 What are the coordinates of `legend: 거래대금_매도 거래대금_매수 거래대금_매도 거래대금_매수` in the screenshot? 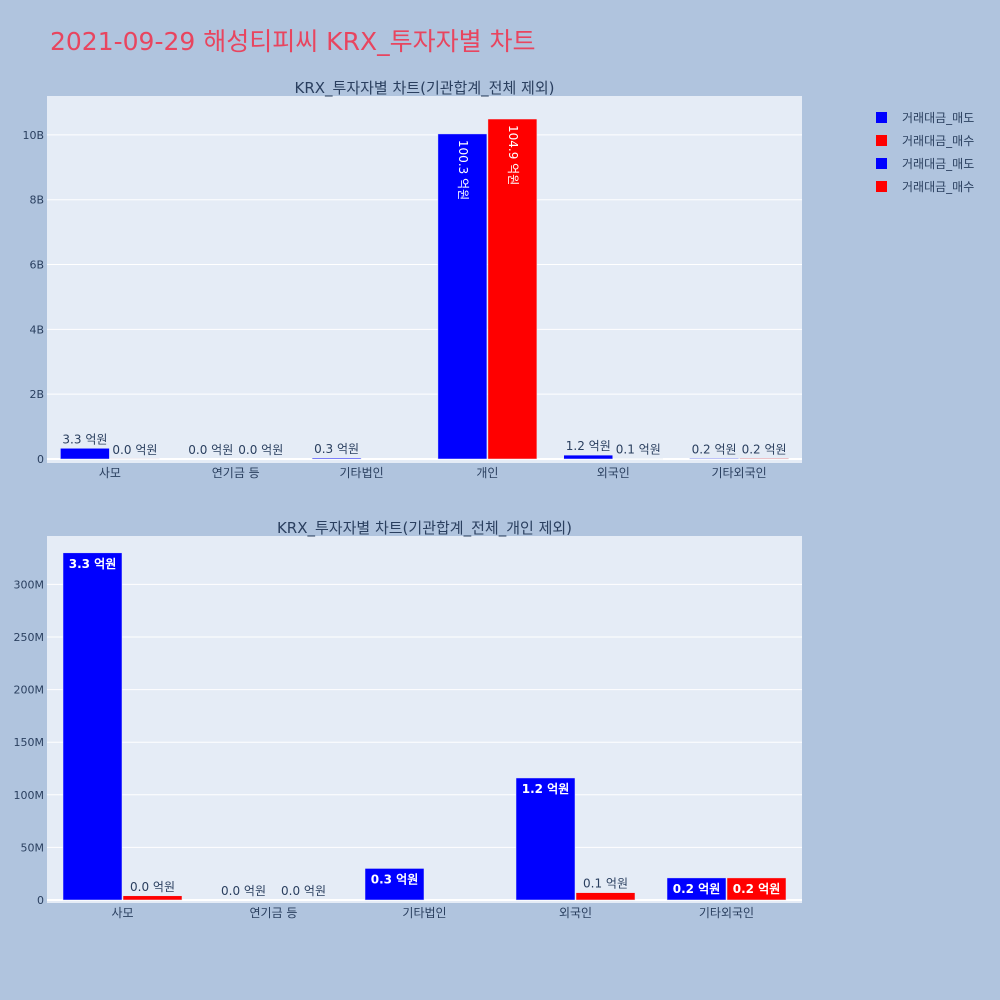 It's located at (925, 152).